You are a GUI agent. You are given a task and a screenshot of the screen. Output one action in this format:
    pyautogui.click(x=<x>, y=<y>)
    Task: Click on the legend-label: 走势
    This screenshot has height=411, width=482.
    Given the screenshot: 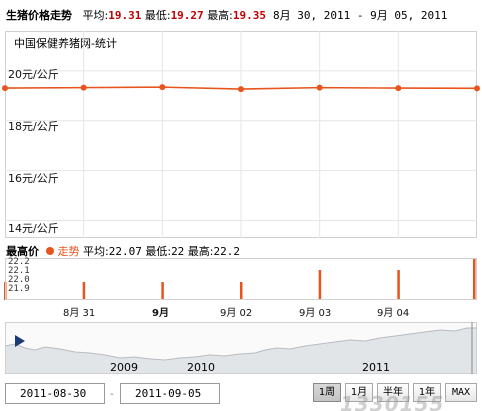 What is the action you would take?
    pyautogui.click(x=68, y=251)
    